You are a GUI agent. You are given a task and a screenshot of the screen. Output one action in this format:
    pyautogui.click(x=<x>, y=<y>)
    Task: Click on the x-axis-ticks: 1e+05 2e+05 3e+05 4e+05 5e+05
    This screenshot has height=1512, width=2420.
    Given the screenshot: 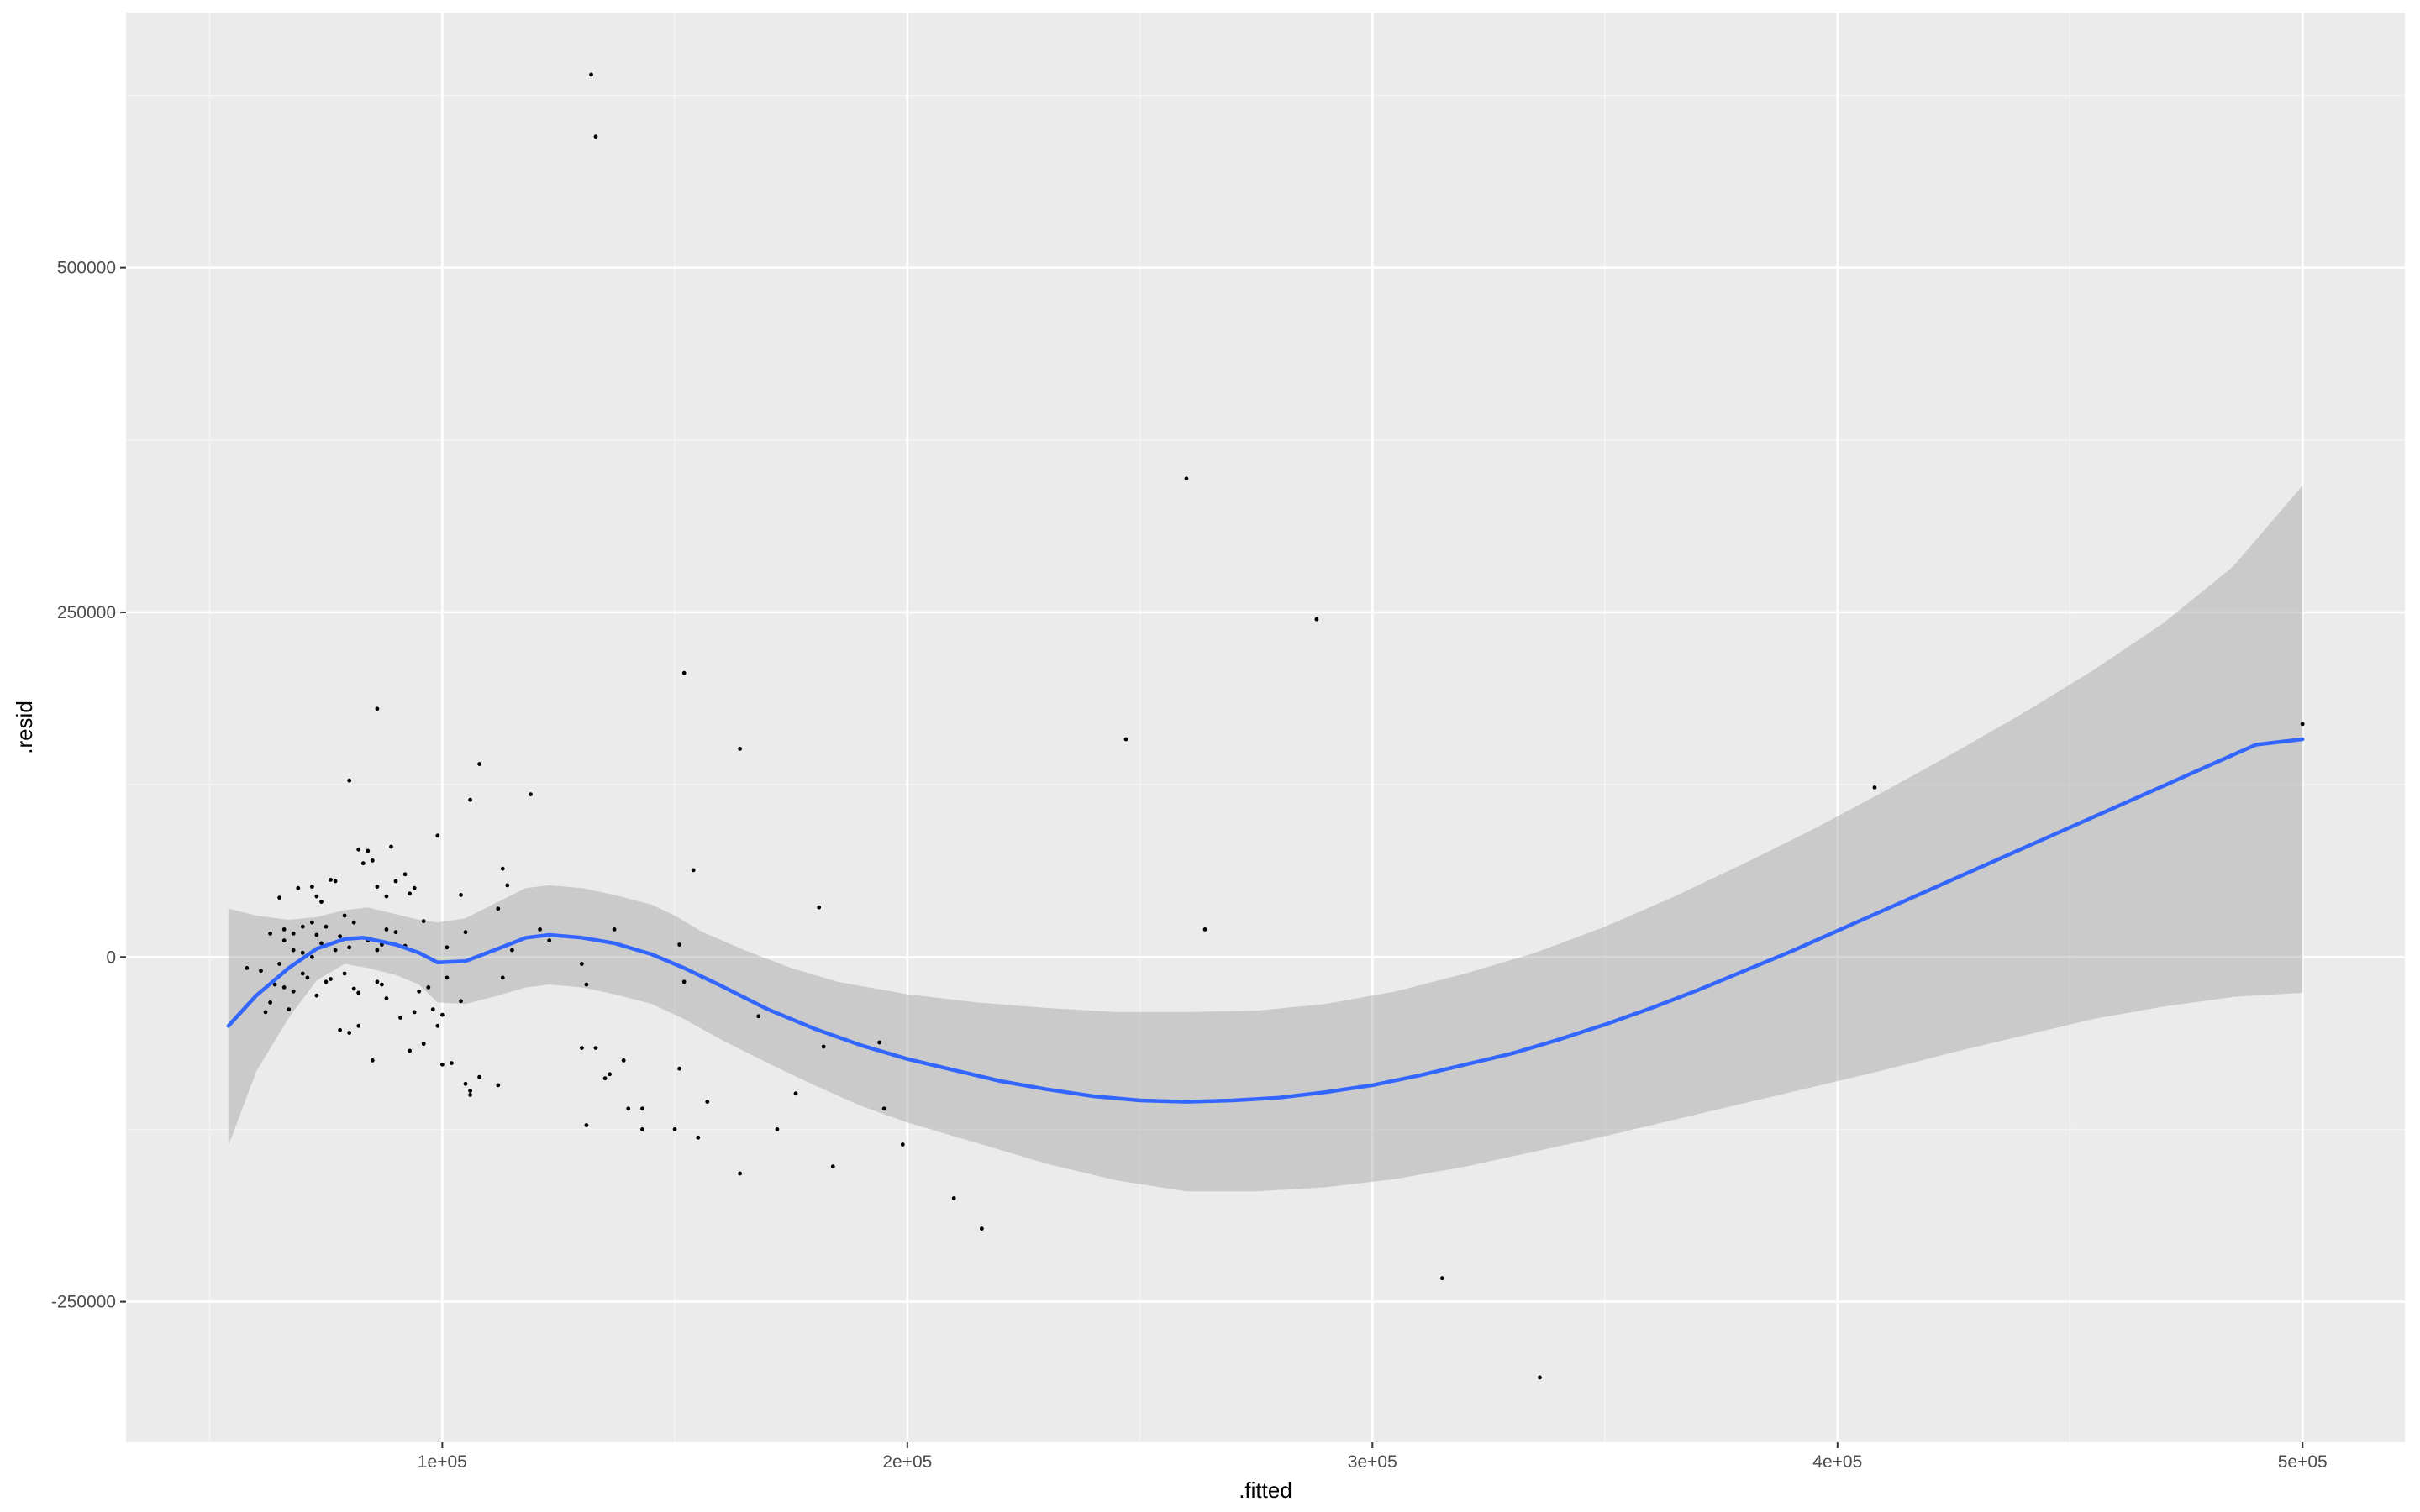 What is the action you would take?
    pyautogui.click(x=1373, y=1457)
    